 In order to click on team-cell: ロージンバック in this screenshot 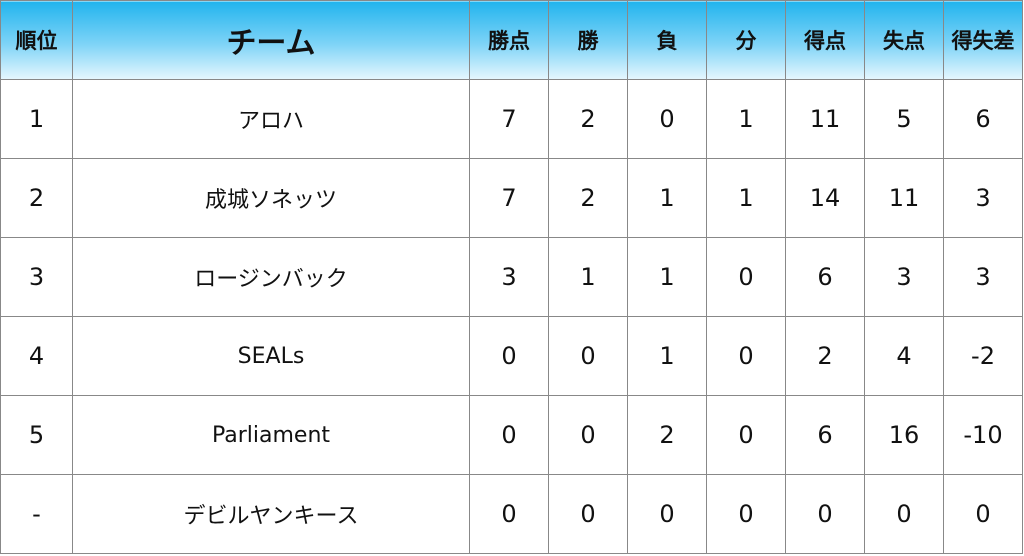, I will do `click(271, 277)`.